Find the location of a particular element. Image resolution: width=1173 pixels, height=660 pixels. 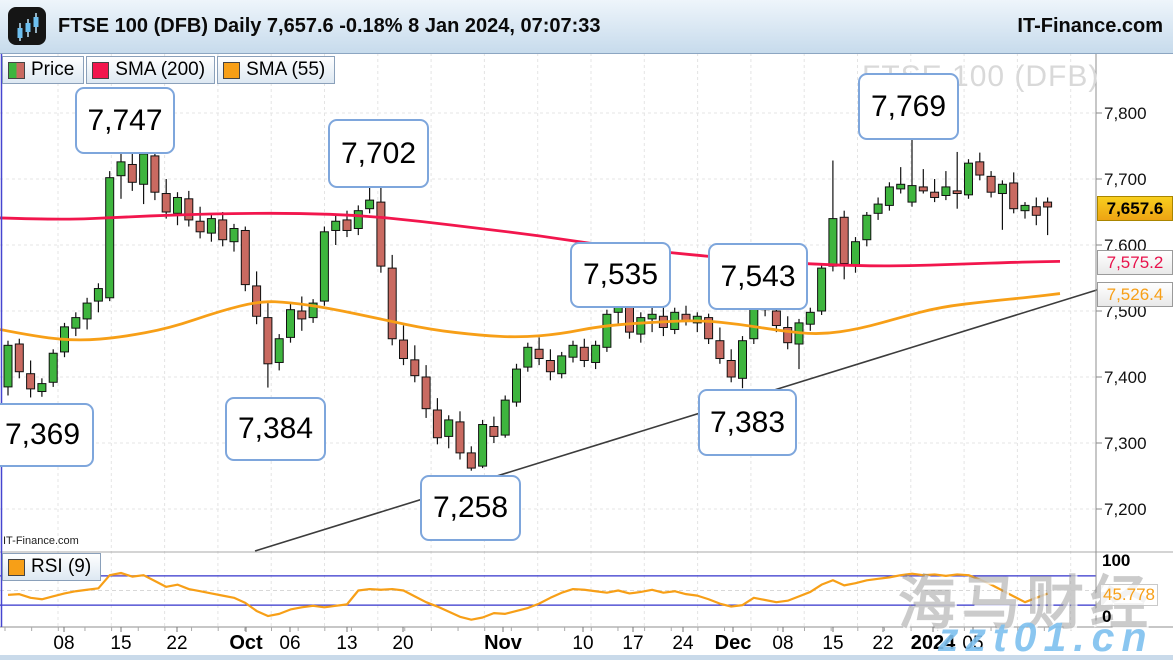

price-annotation: 7,543 is located at coordinates (758, 276).